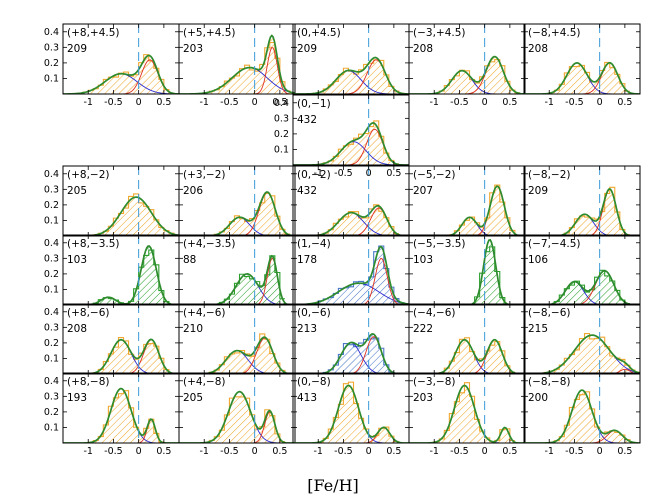 The image size is (667, 499). I want to click on panel: (−8,−2) 209, so click(582, 201).